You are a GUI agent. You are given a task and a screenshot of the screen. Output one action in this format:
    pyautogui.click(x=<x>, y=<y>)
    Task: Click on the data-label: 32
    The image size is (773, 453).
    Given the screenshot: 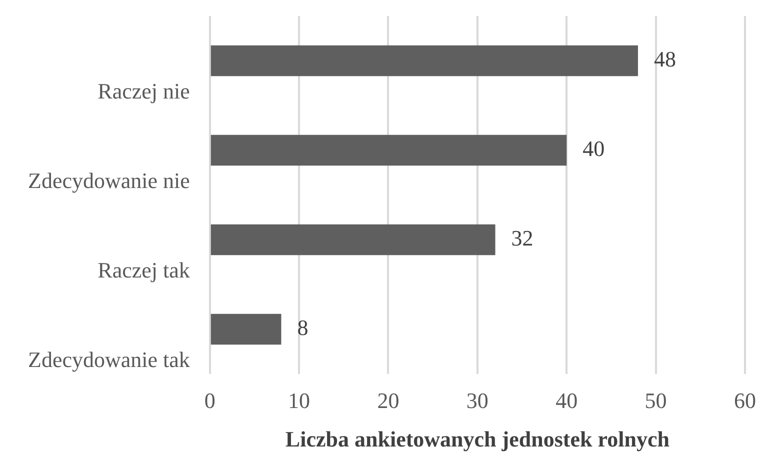 What is the action you would take?
    pyautogui.click(x=522, y=238)
    